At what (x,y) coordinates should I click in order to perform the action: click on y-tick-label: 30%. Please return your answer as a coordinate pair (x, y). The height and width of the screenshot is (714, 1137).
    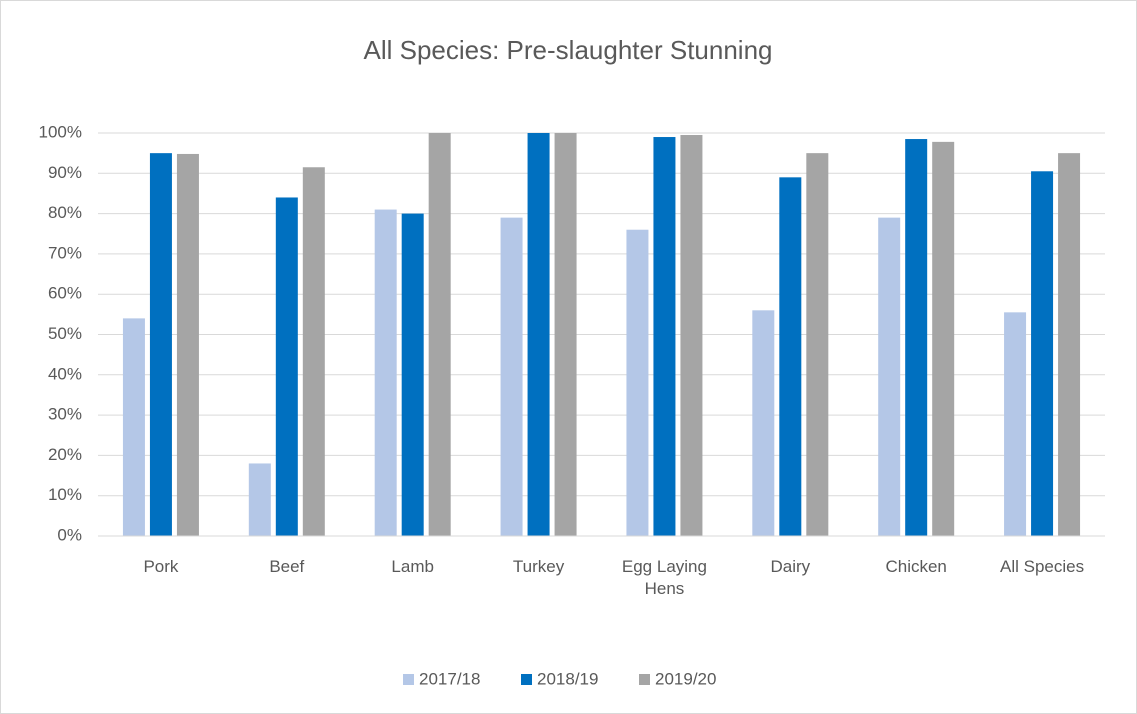
    Looking at the image, I should click on (65, 414).